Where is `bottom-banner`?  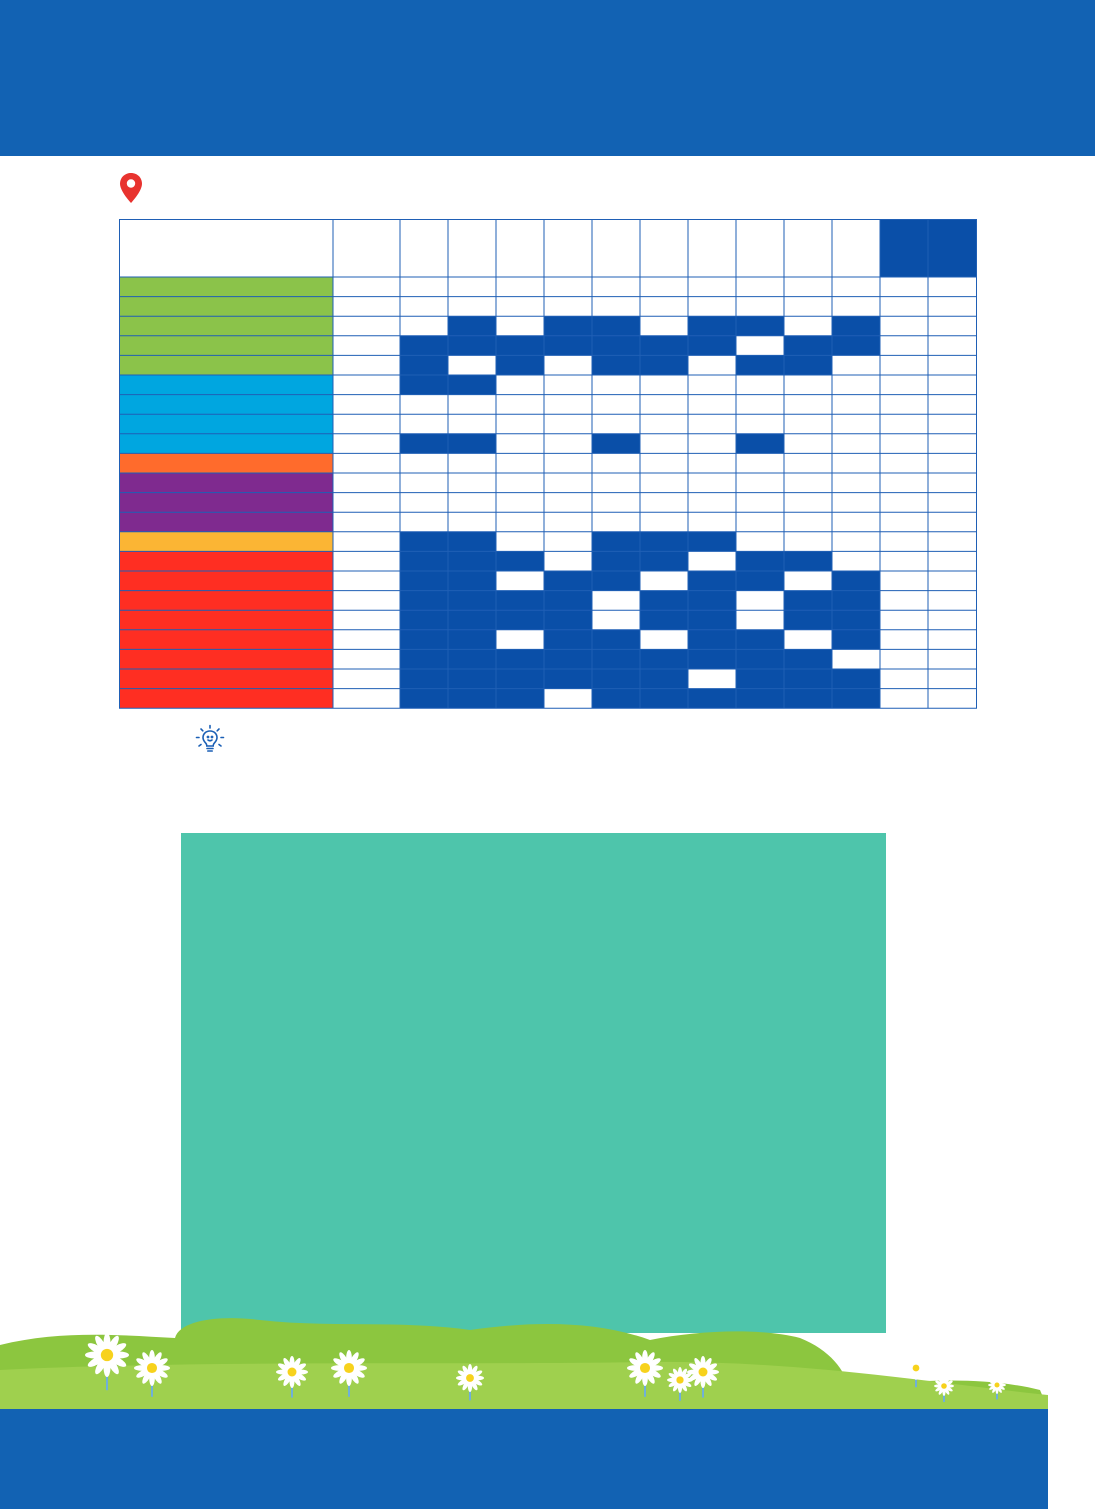 bottom-banner is located at coordinates (524, 1459).